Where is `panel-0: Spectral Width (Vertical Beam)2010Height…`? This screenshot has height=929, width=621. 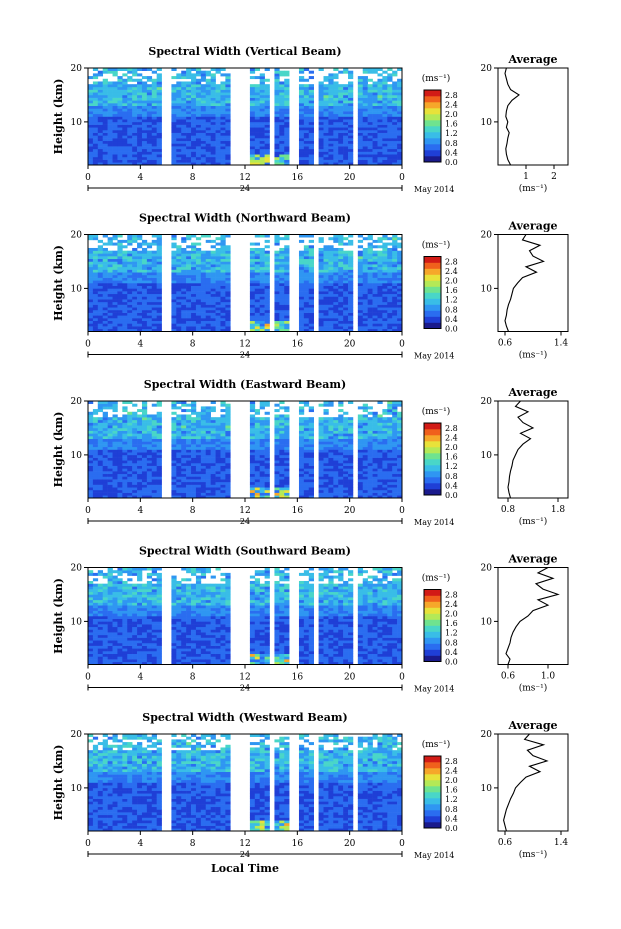 panel-0: Spectral Width (Vertical Beam)2010Height… is located at coordinates (310, 119).